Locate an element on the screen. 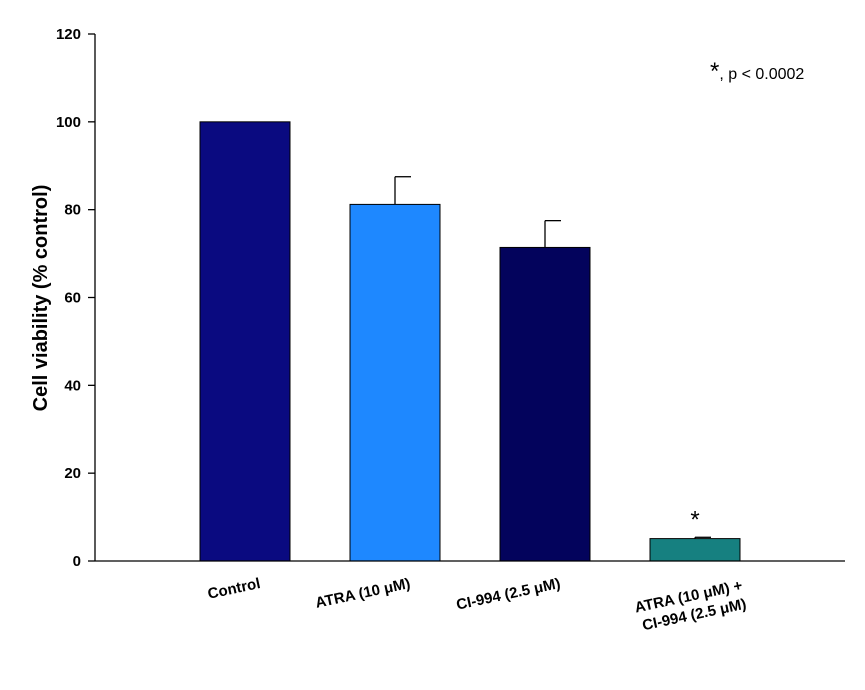  x-category-label-line: ATRA (10 μM) is located at coordinates (363, 593).